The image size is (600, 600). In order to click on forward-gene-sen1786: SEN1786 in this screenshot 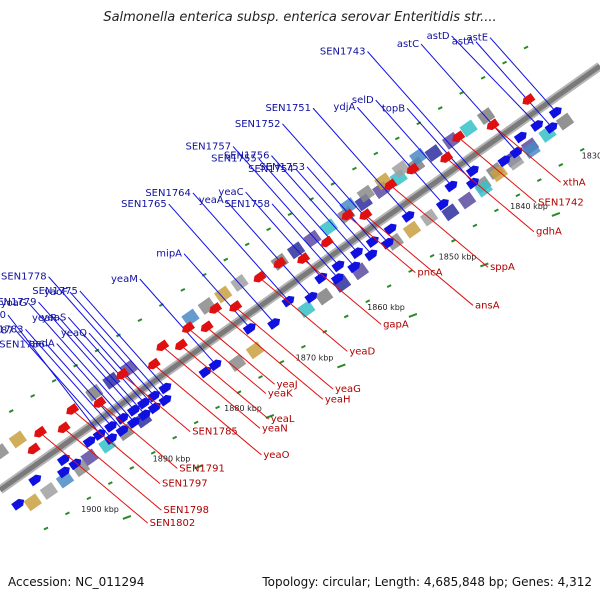, I will do `click(64, 388)`.